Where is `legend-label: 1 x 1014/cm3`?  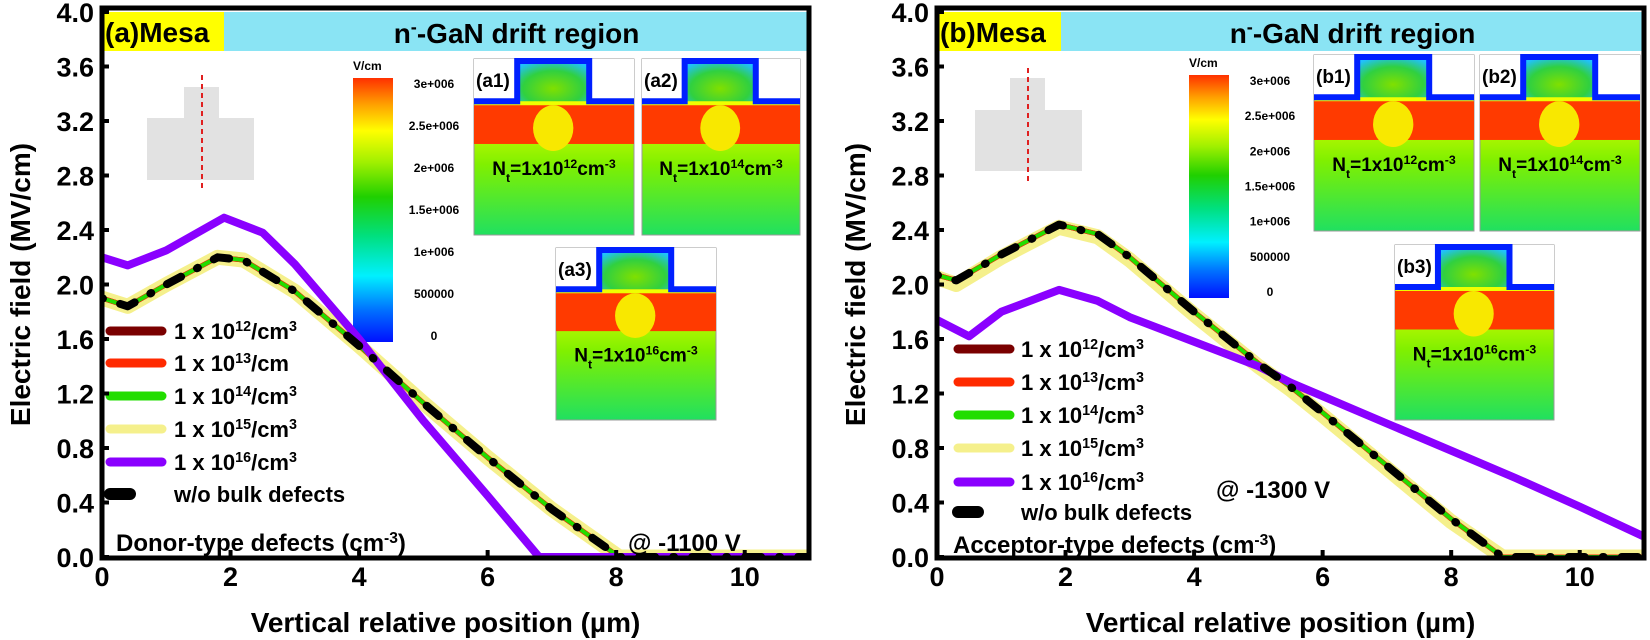 legend-label: 1 x 1014/cm3 is located at coordinates (1082, 415).